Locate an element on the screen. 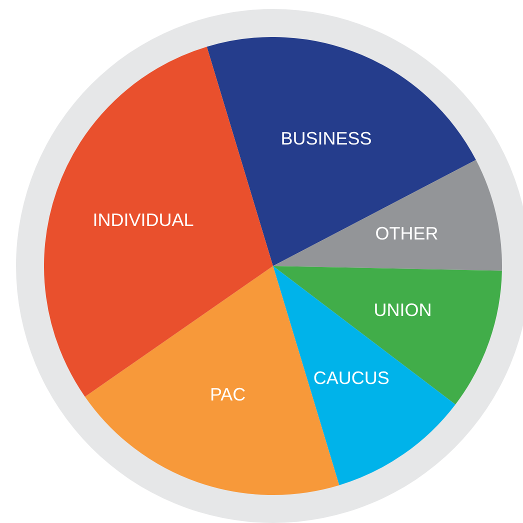 The width and height of the screenshot is (523, 523). slice-label: PAC is located at coordinates (228, 394).